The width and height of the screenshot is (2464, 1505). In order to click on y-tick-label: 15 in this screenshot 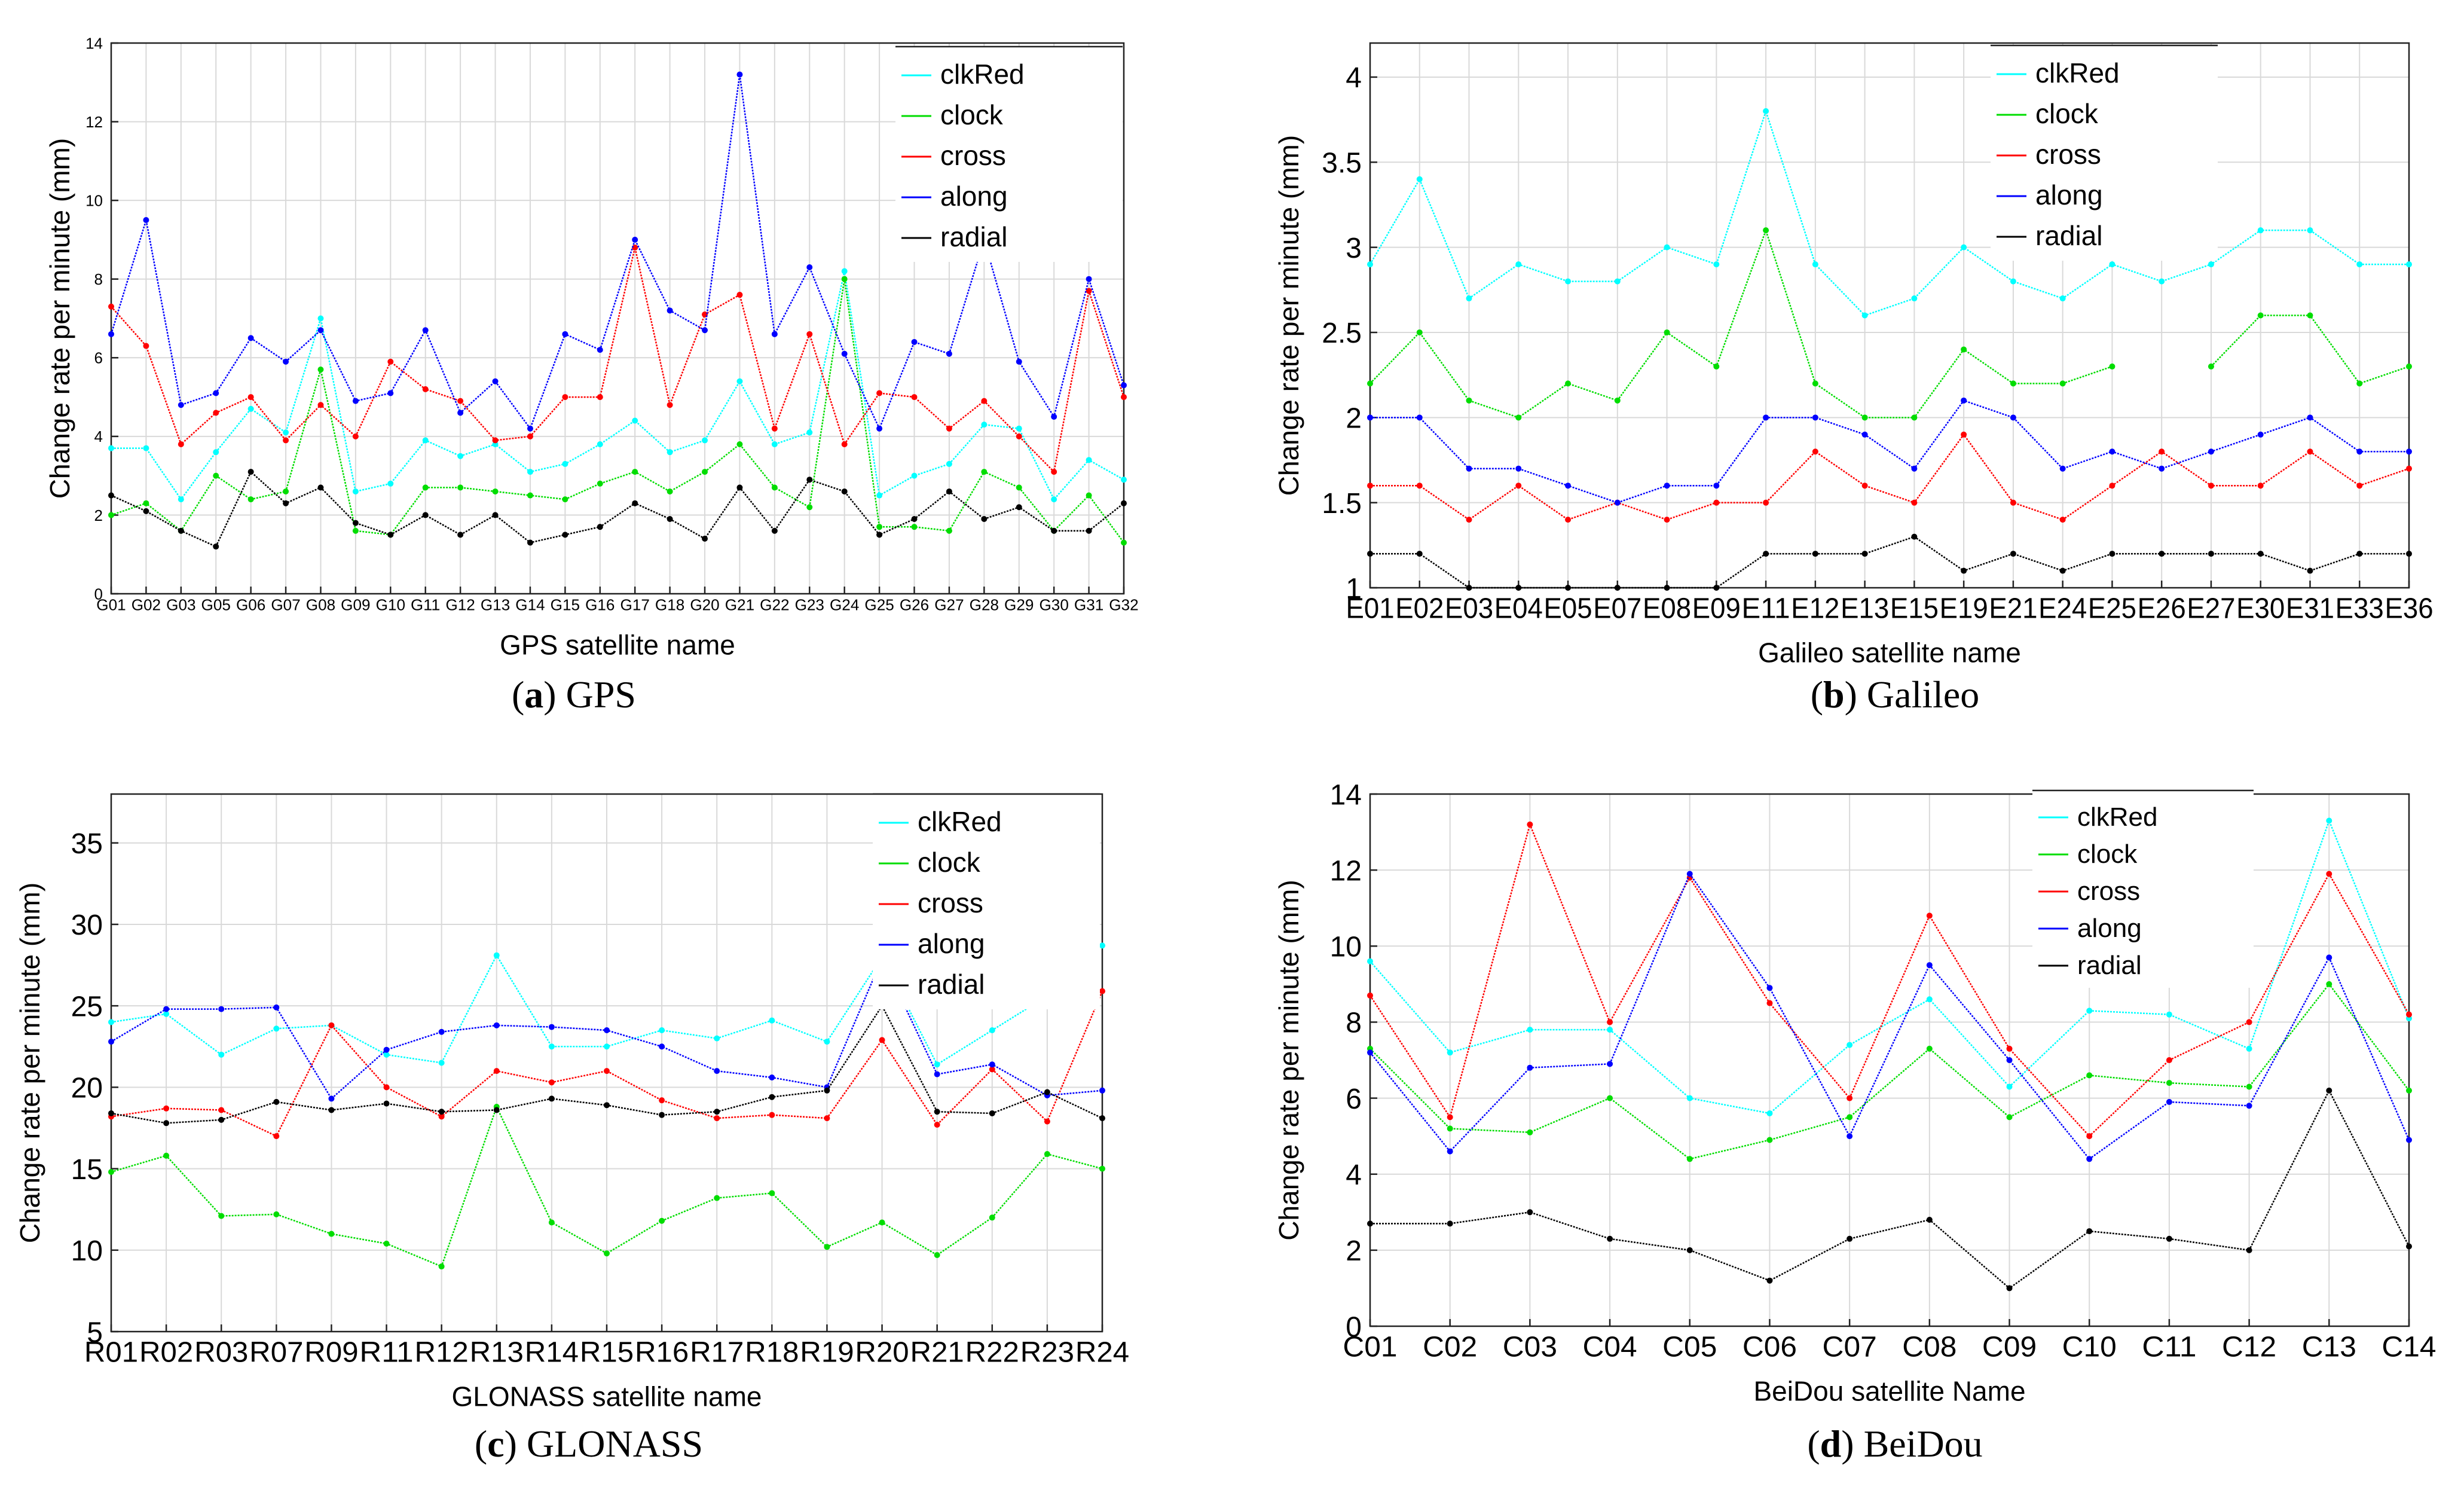, I will do `click(87, 1170)`.